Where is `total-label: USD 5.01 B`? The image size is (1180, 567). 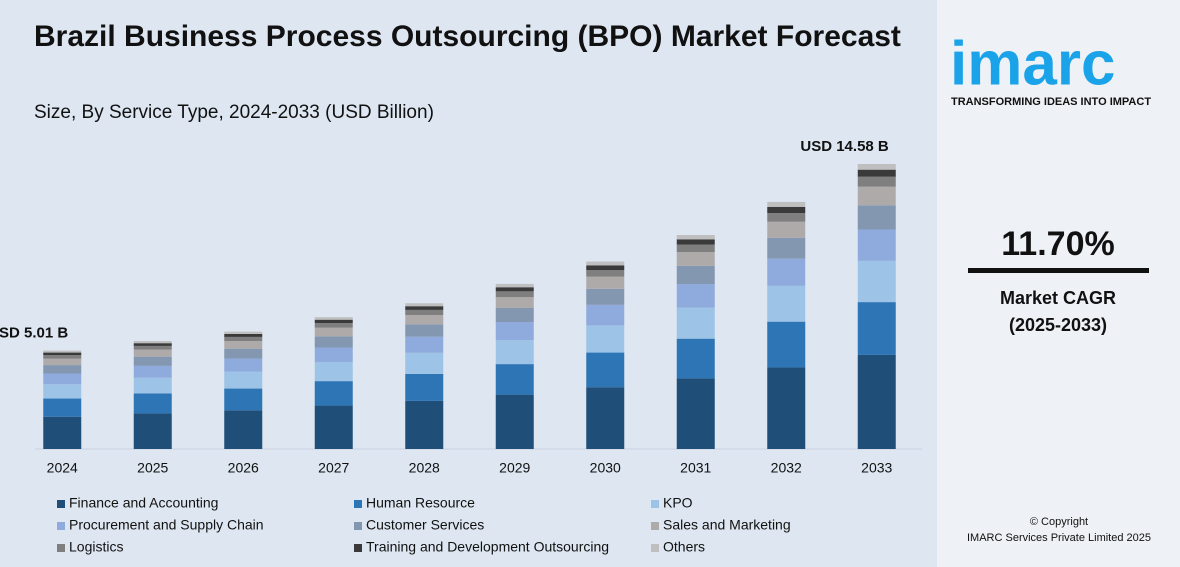 total-label: USD 5.01 B is located at coordinates (34, 333).